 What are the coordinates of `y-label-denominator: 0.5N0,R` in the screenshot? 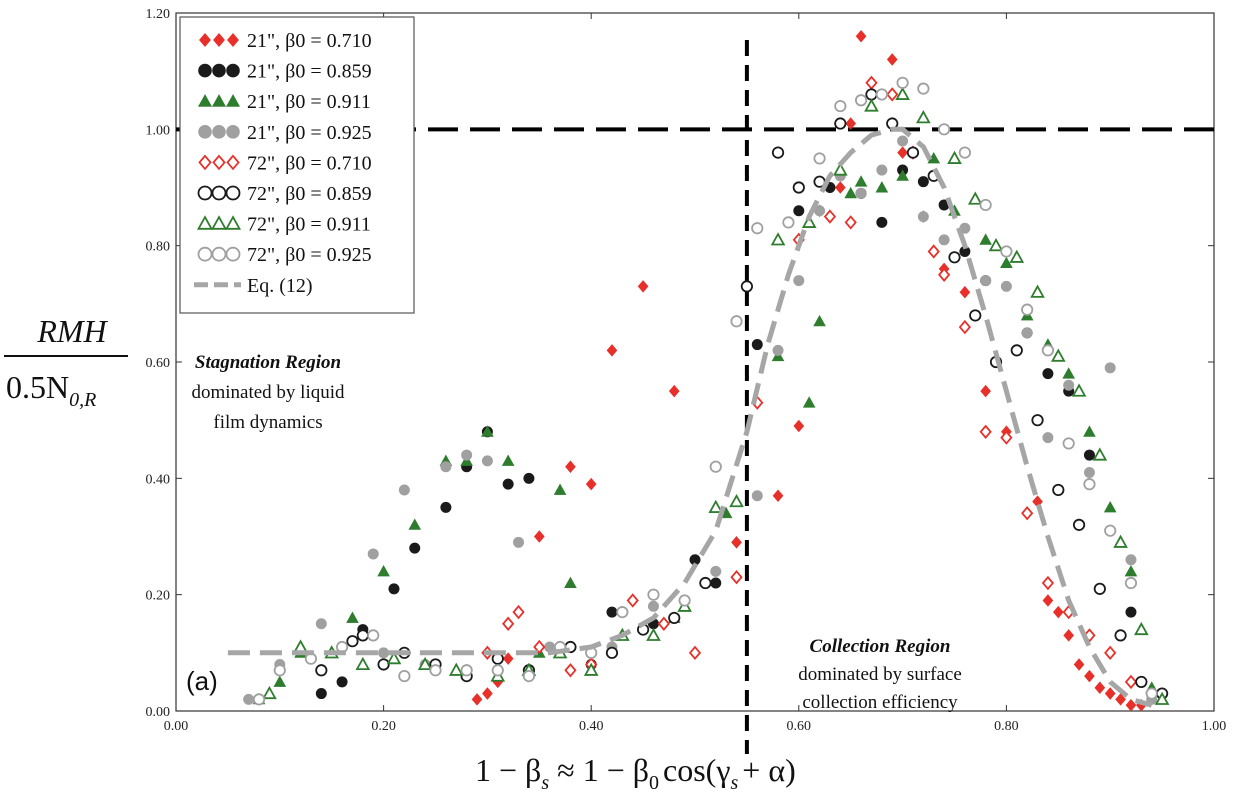 It's located at (51, 390).